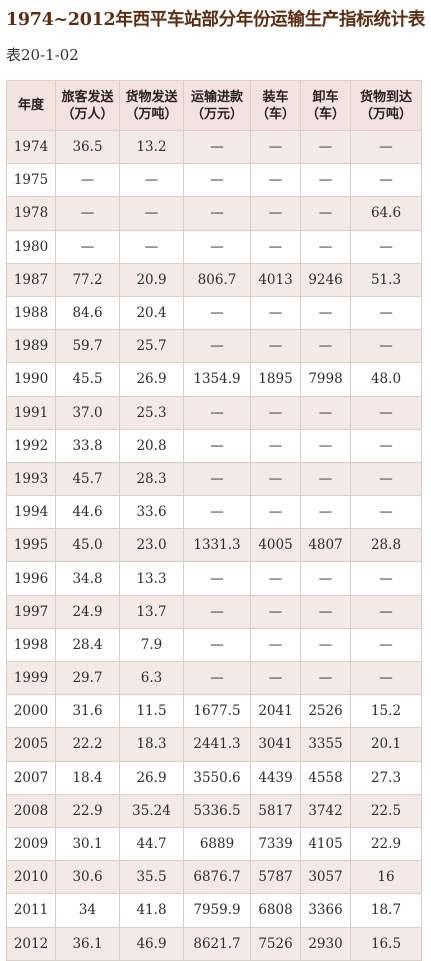 The image size is (431, 961). I want to click on table-row: 1996 34.8 13.3— — — —, so click(214, 578).